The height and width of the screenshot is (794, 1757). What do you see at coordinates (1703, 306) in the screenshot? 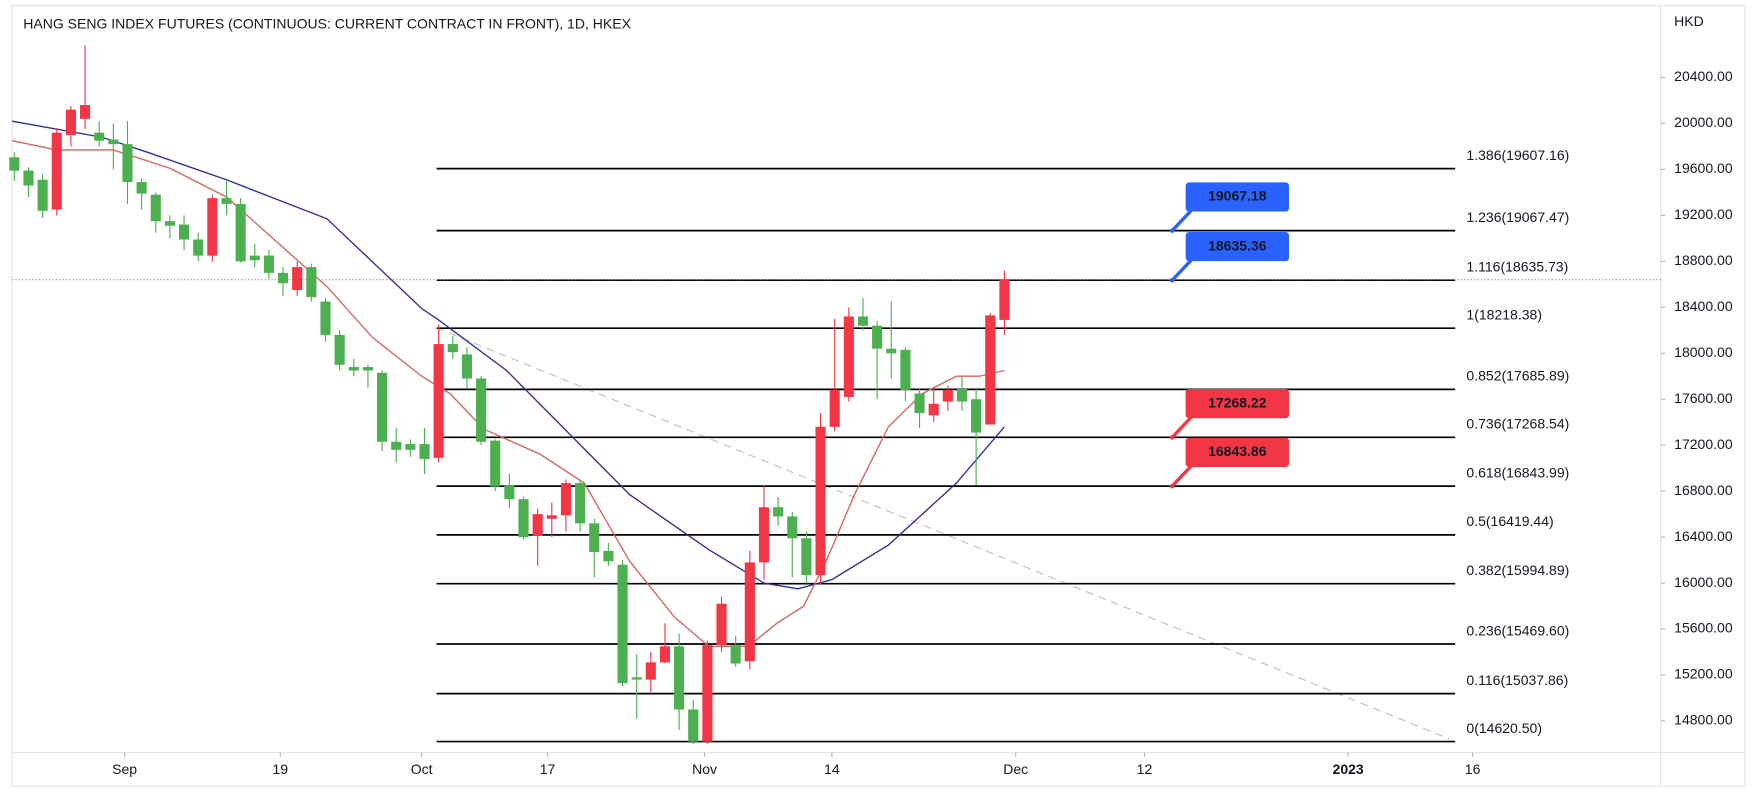
I see `y-tick-label: 18400.00` at bounding box center [1703, 306].